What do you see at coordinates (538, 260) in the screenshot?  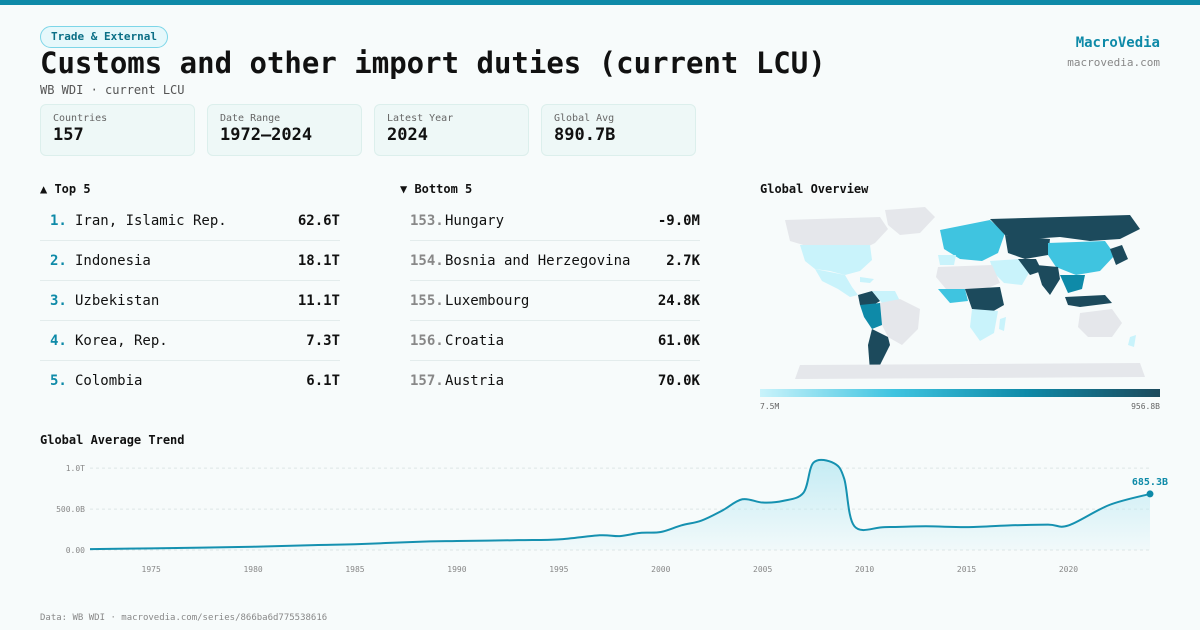 I see `country-name: Bosnia and Herzegovina` at bounding box center [538, 260].